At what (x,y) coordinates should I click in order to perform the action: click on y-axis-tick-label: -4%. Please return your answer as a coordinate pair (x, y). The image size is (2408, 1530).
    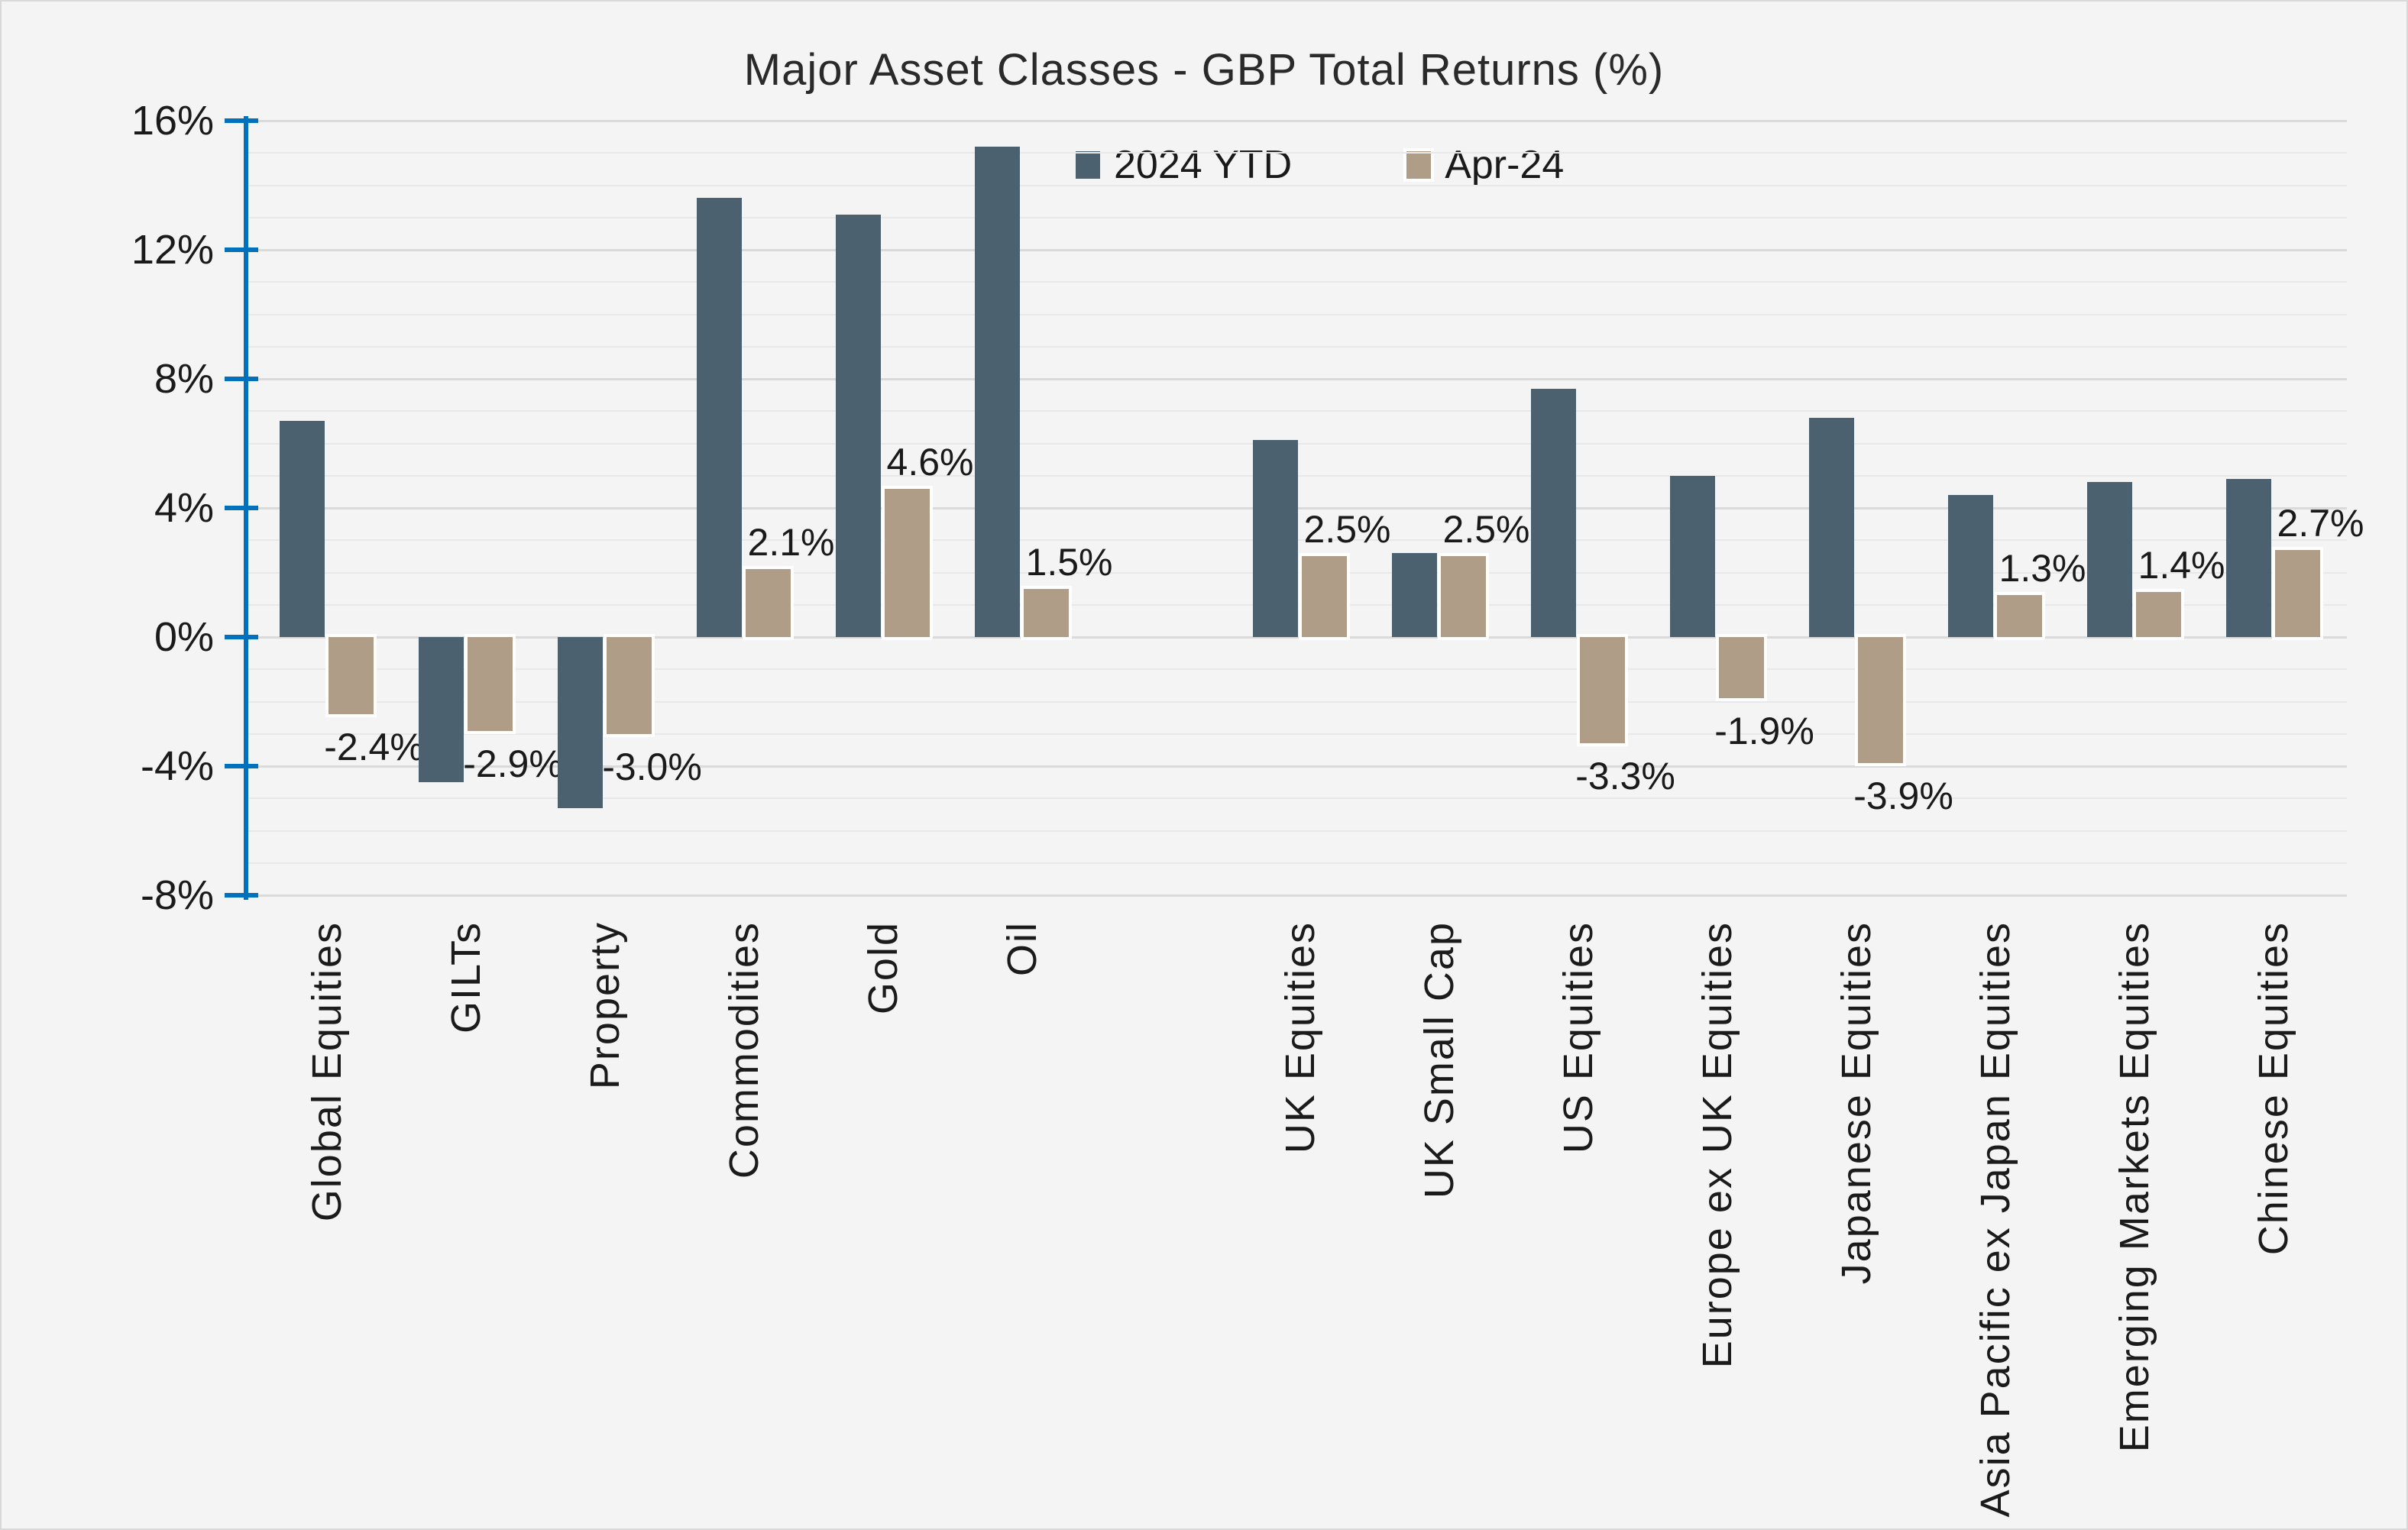
    Looking at the image, I should click on (177, 766).